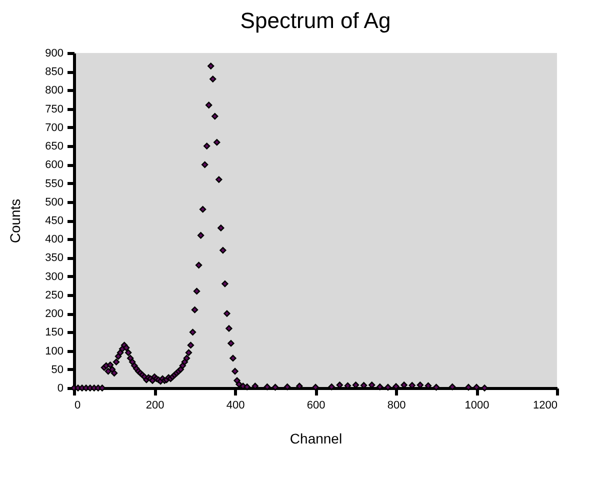  I want to click on y-tick-label: 300, so click(54, 276).